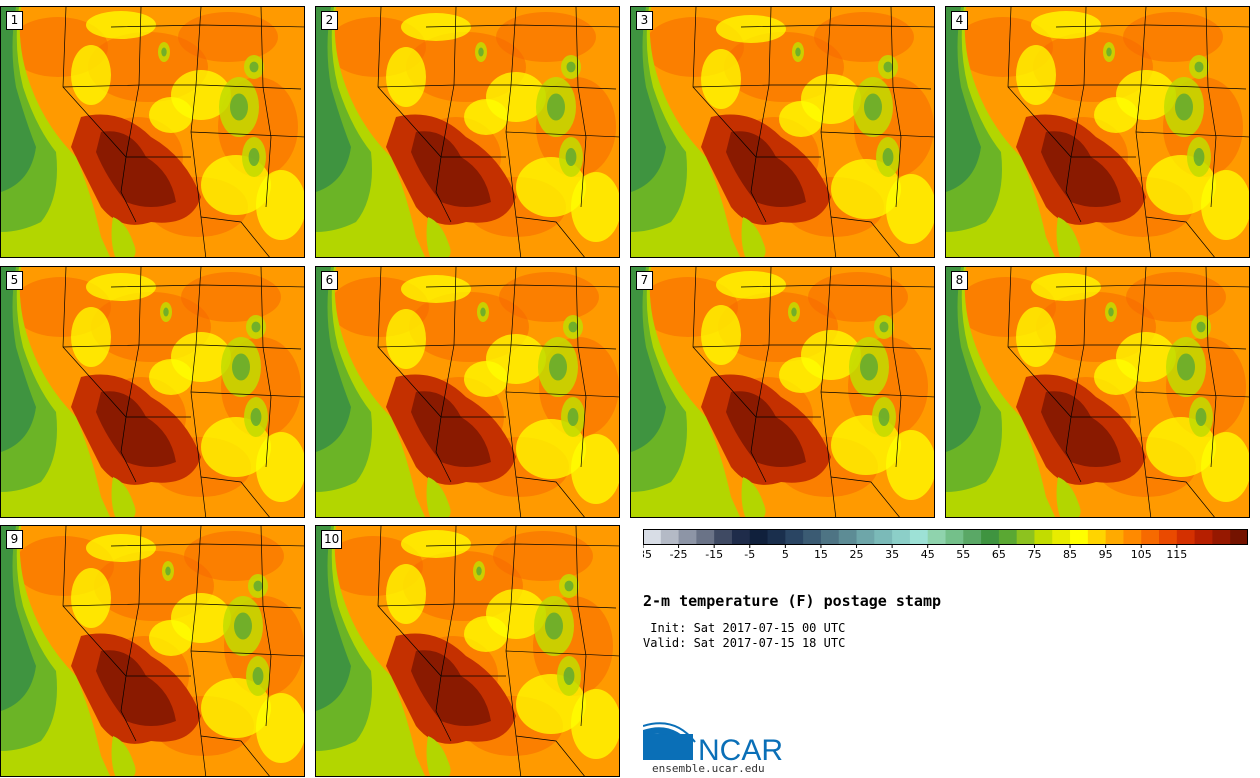  What do you see at coordinates (647, 554) in the screenshot?
I see `colorbar-tick-label: -35` at bounding box center [647, 554].